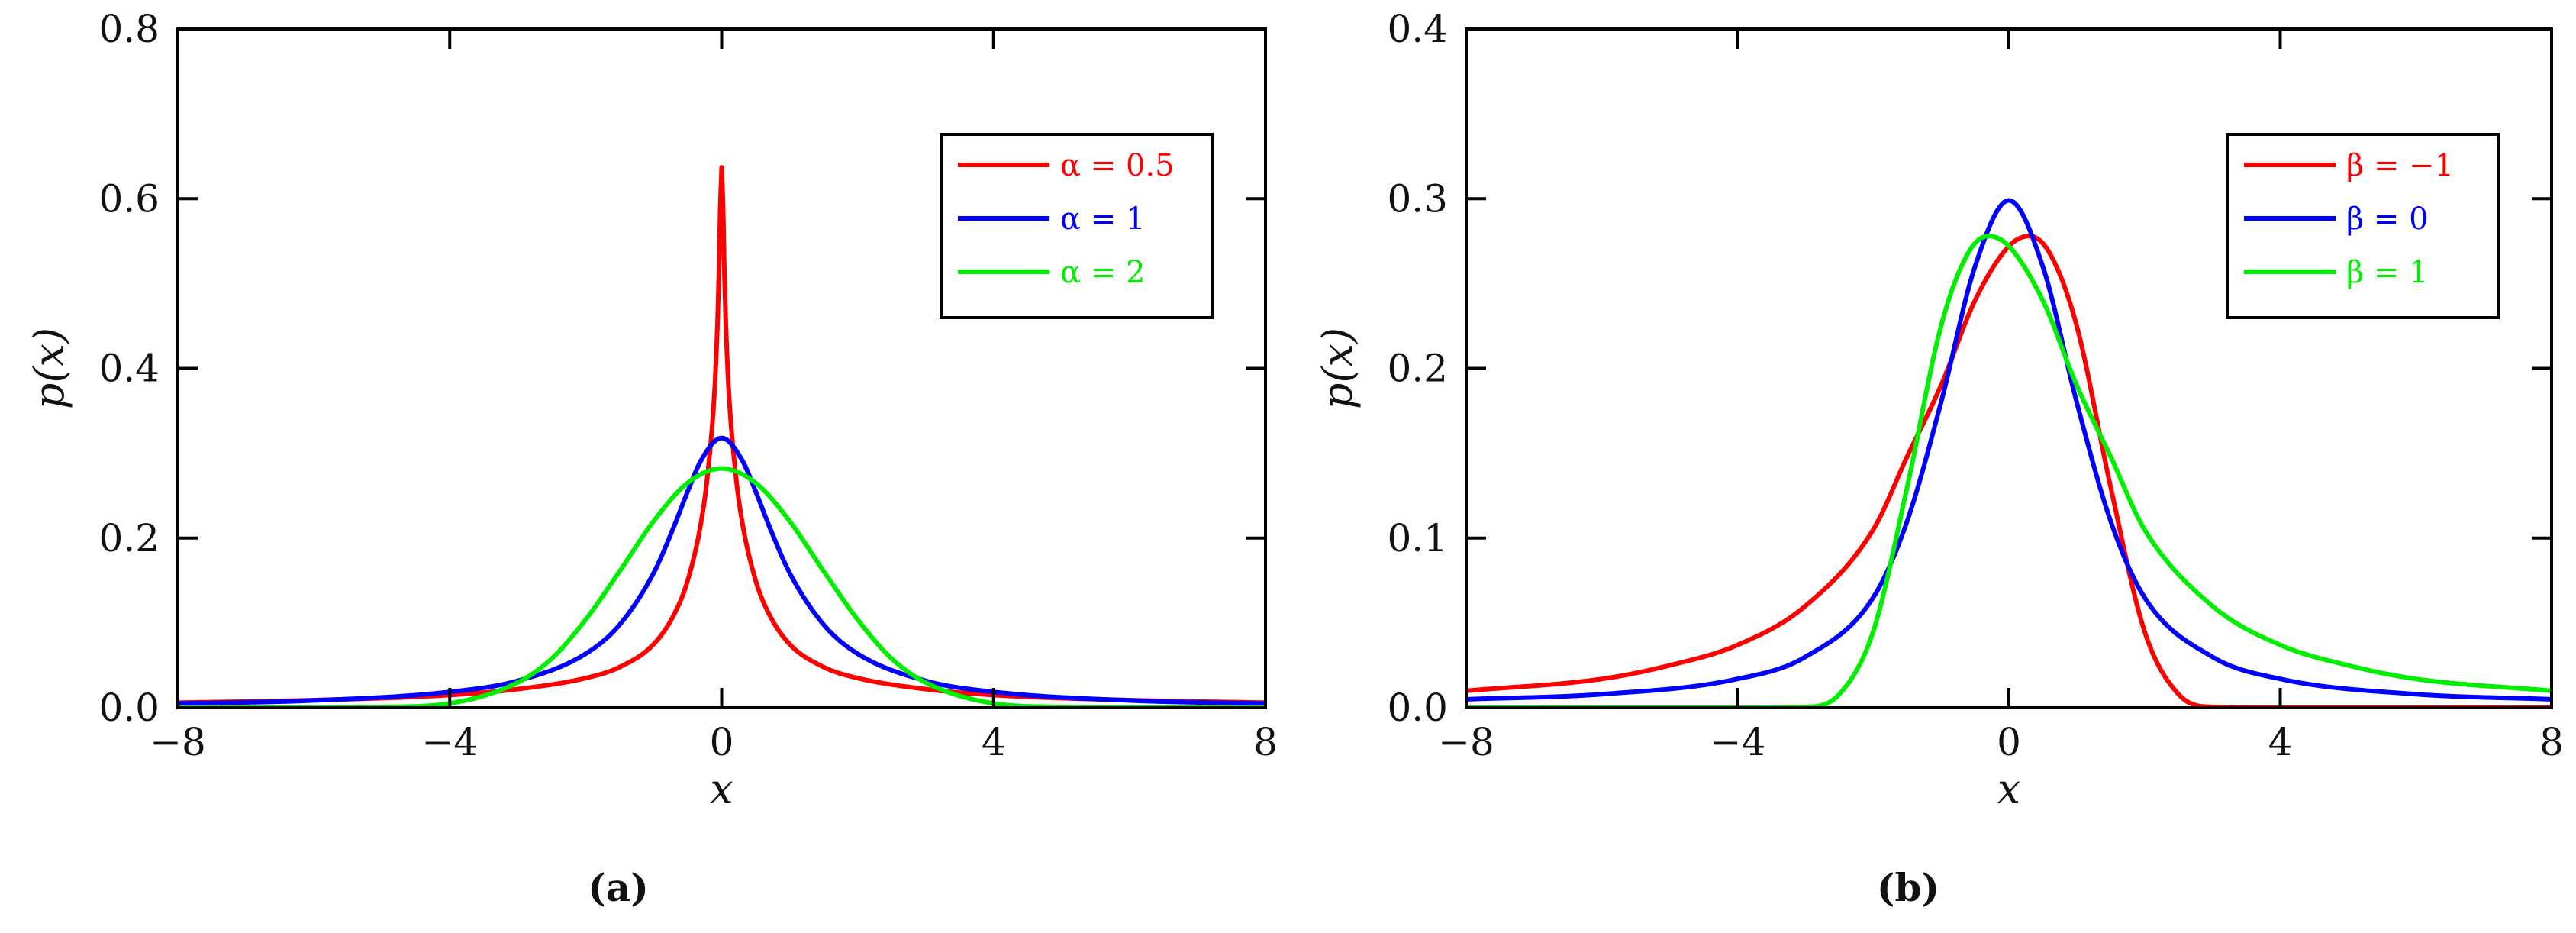 This screenshot has height=933, width=2576. I want to click on y-tick-label: 0.3, so click(1418, 198).